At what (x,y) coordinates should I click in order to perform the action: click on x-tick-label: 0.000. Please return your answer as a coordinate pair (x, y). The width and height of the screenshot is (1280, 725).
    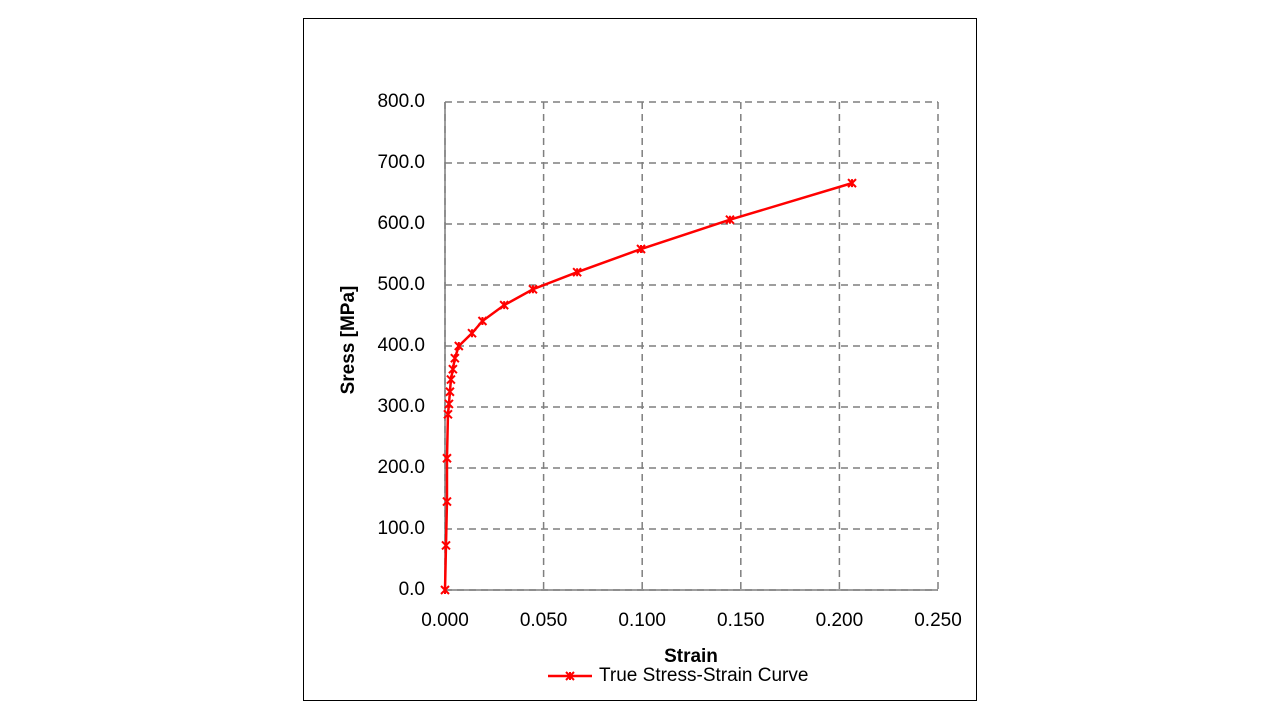
    Looking at the image, I should click on (445, 620).